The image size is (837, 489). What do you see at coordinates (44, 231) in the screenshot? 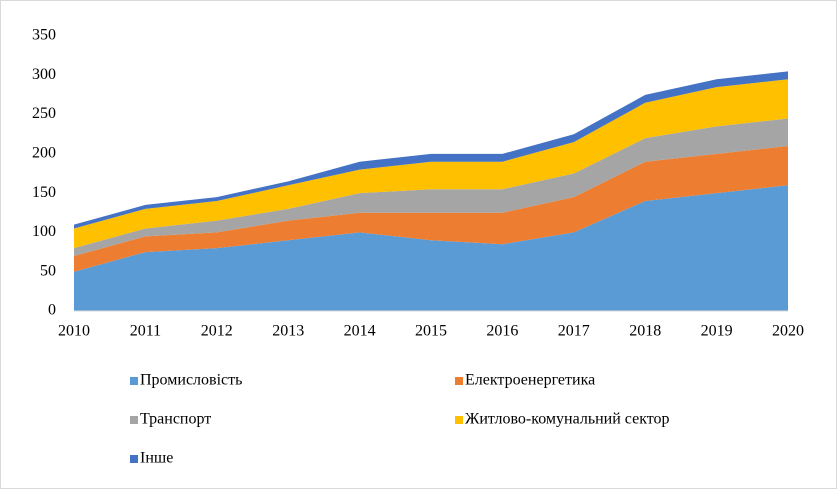
I see `y-tick-label: 100` at bounding box center [44, 231].